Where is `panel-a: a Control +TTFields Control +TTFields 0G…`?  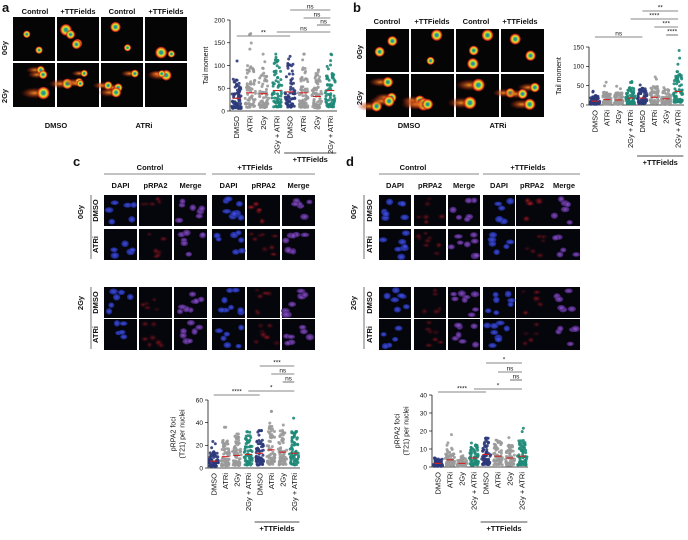 panel-a: a Control +TTFields Control +TTFields 0G… is located at coordinates (168, 82).